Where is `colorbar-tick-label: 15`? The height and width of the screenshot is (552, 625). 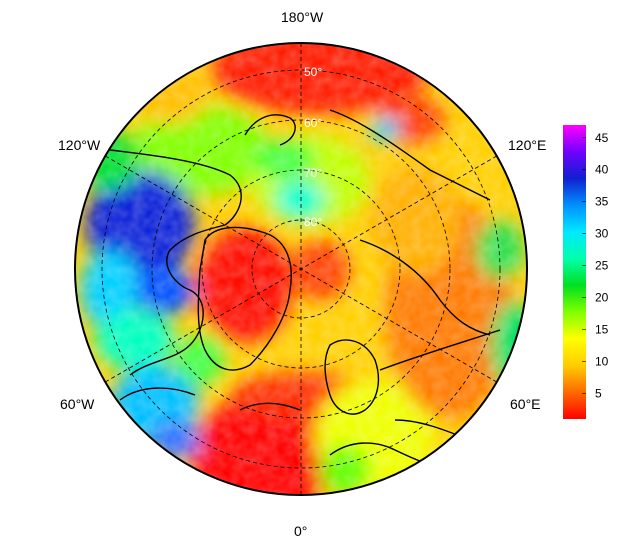
colorbar-tick-label: 15 is located at coordinates (602, 330).